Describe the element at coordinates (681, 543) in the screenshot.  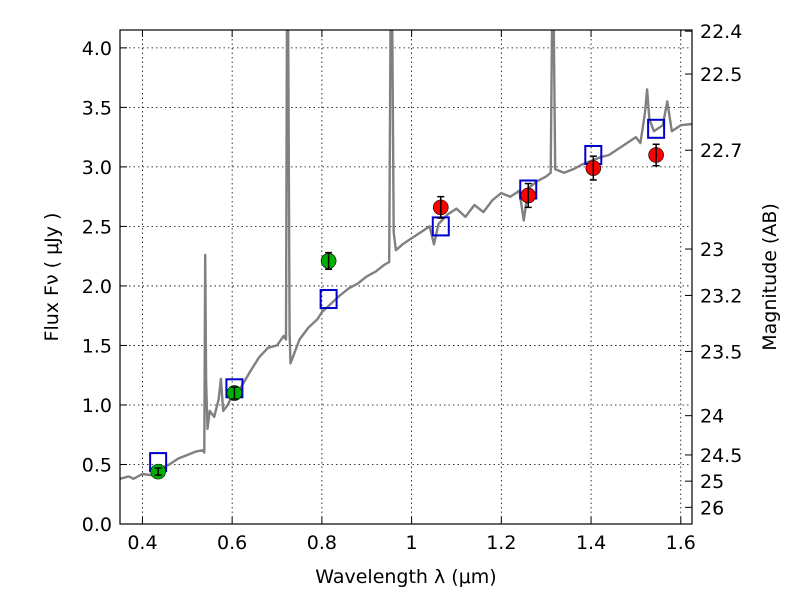
I see `x-tick-label: 1.6` at that location.